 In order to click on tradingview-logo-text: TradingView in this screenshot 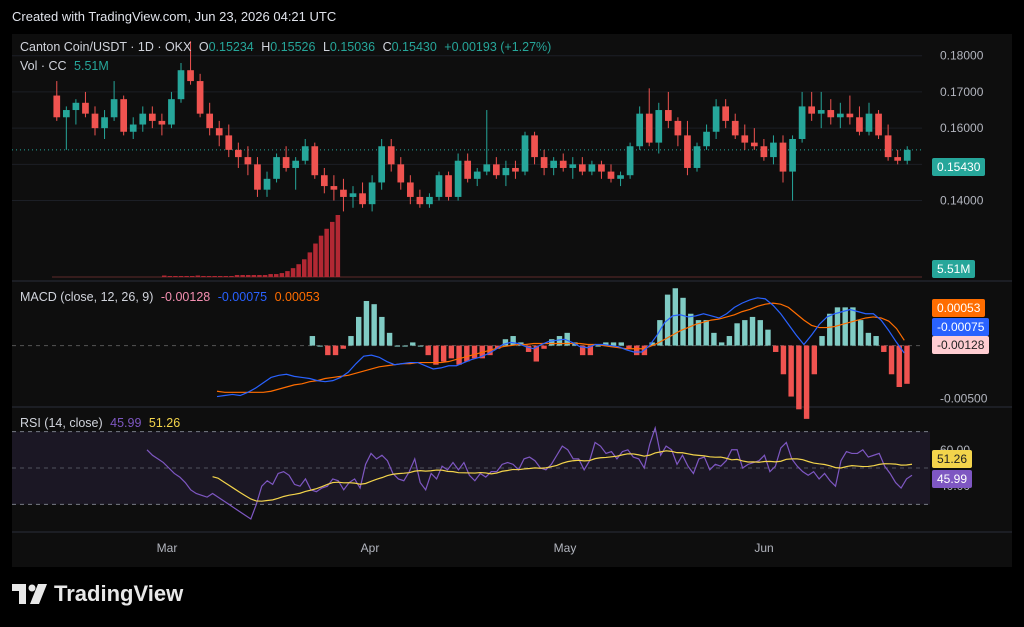, I will do `click(119, 593)`.